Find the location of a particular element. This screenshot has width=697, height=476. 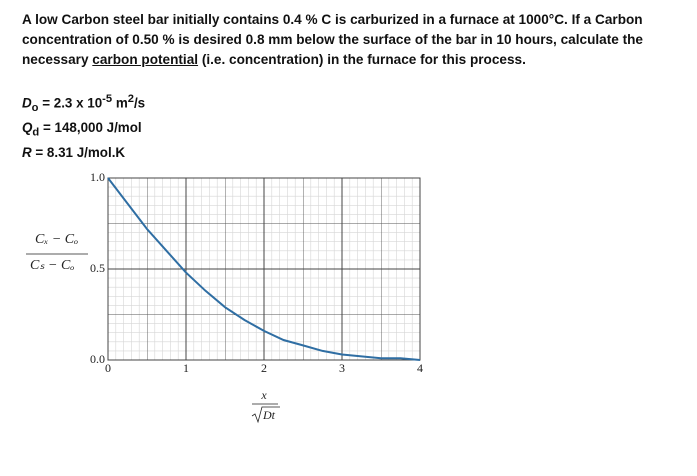

x-label-numerator: x is located at coordinates (263, 395).